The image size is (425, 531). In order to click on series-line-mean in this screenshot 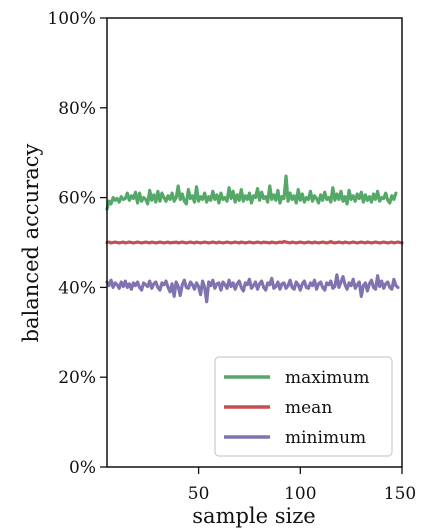, I will do `click(254, 242)`.